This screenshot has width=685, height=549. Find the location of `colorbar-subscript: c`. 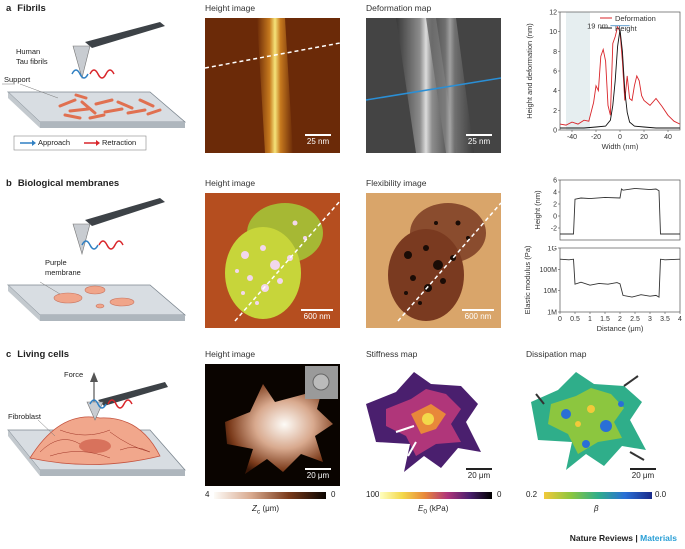

colorbar-subscript: c is located at coordinates (258, 512).